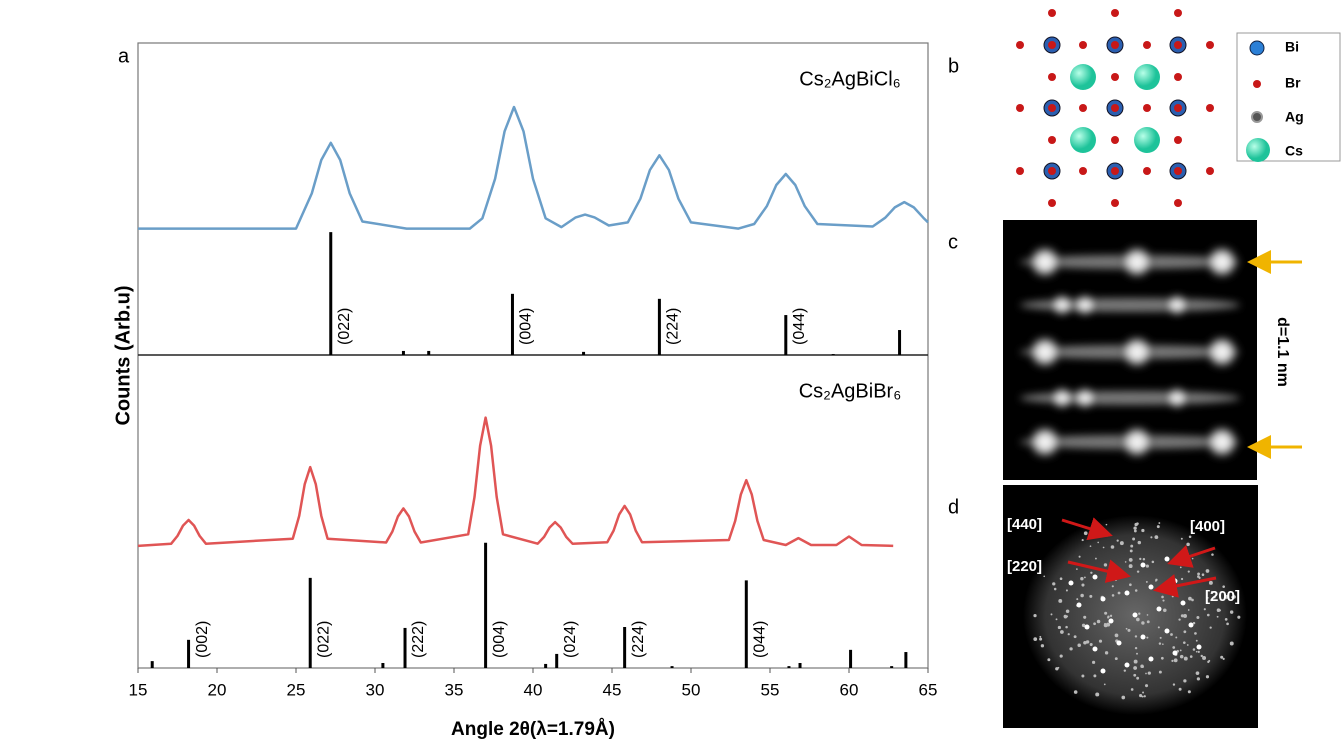 This screenshot has width=1344, height=747. What do you see at coordinates (1293, 83) in the screenshot?
I see `legend-label: Br` at bounding box center [1293, 83].